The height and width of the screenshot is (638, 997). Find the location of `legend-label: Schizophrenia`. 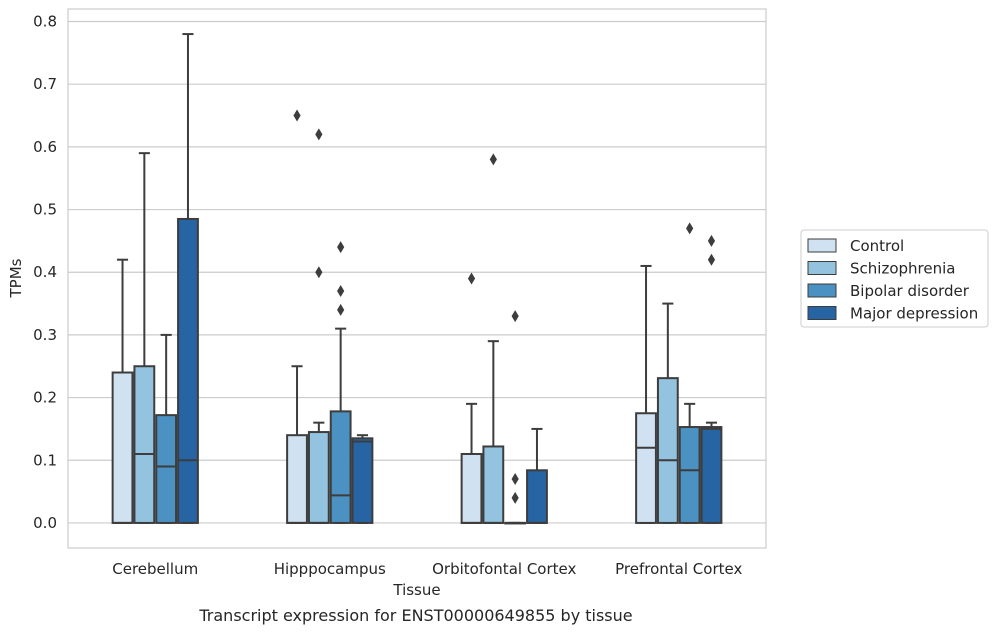

legend-label: Schizophrenia is located at coordinates (902, 269).